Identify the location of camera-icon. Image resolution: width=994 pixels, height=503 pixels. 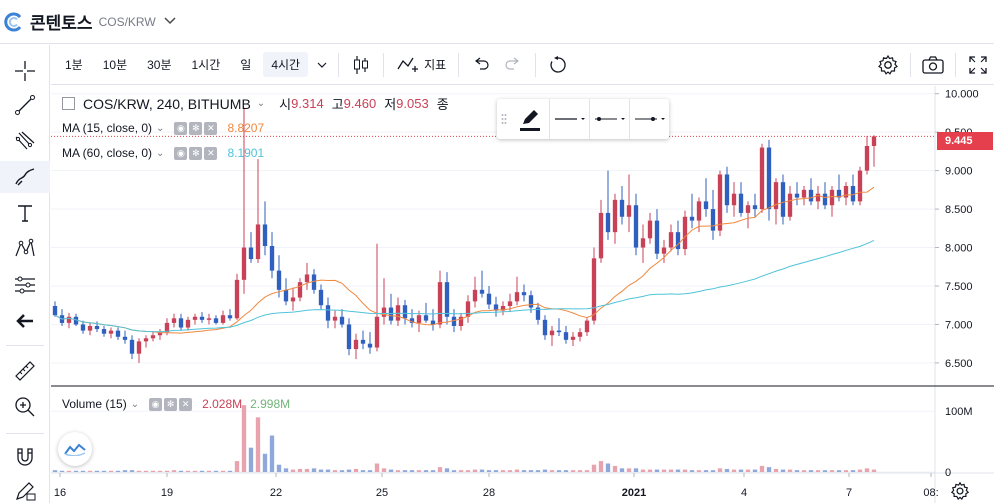
(933, 64).